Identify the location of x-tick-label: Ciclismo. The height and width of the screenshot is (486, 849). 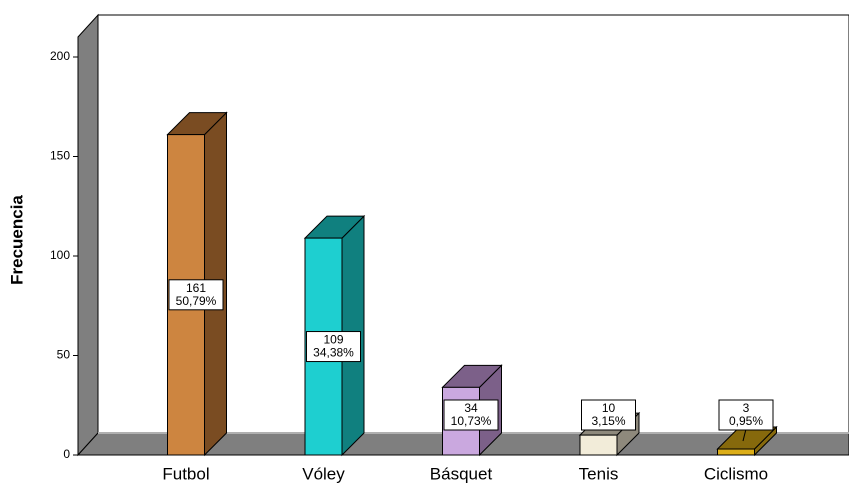
(736, 473).